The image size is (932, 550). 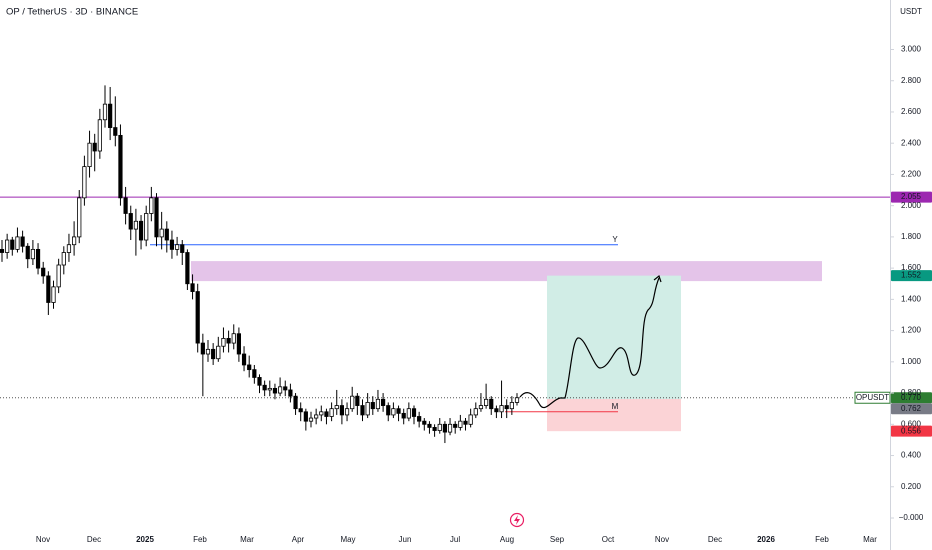 What do you see at coordinates (911, 275) in the screenshot?
I see `price-tag-label: 1.552` at bounding box center [911, 275].